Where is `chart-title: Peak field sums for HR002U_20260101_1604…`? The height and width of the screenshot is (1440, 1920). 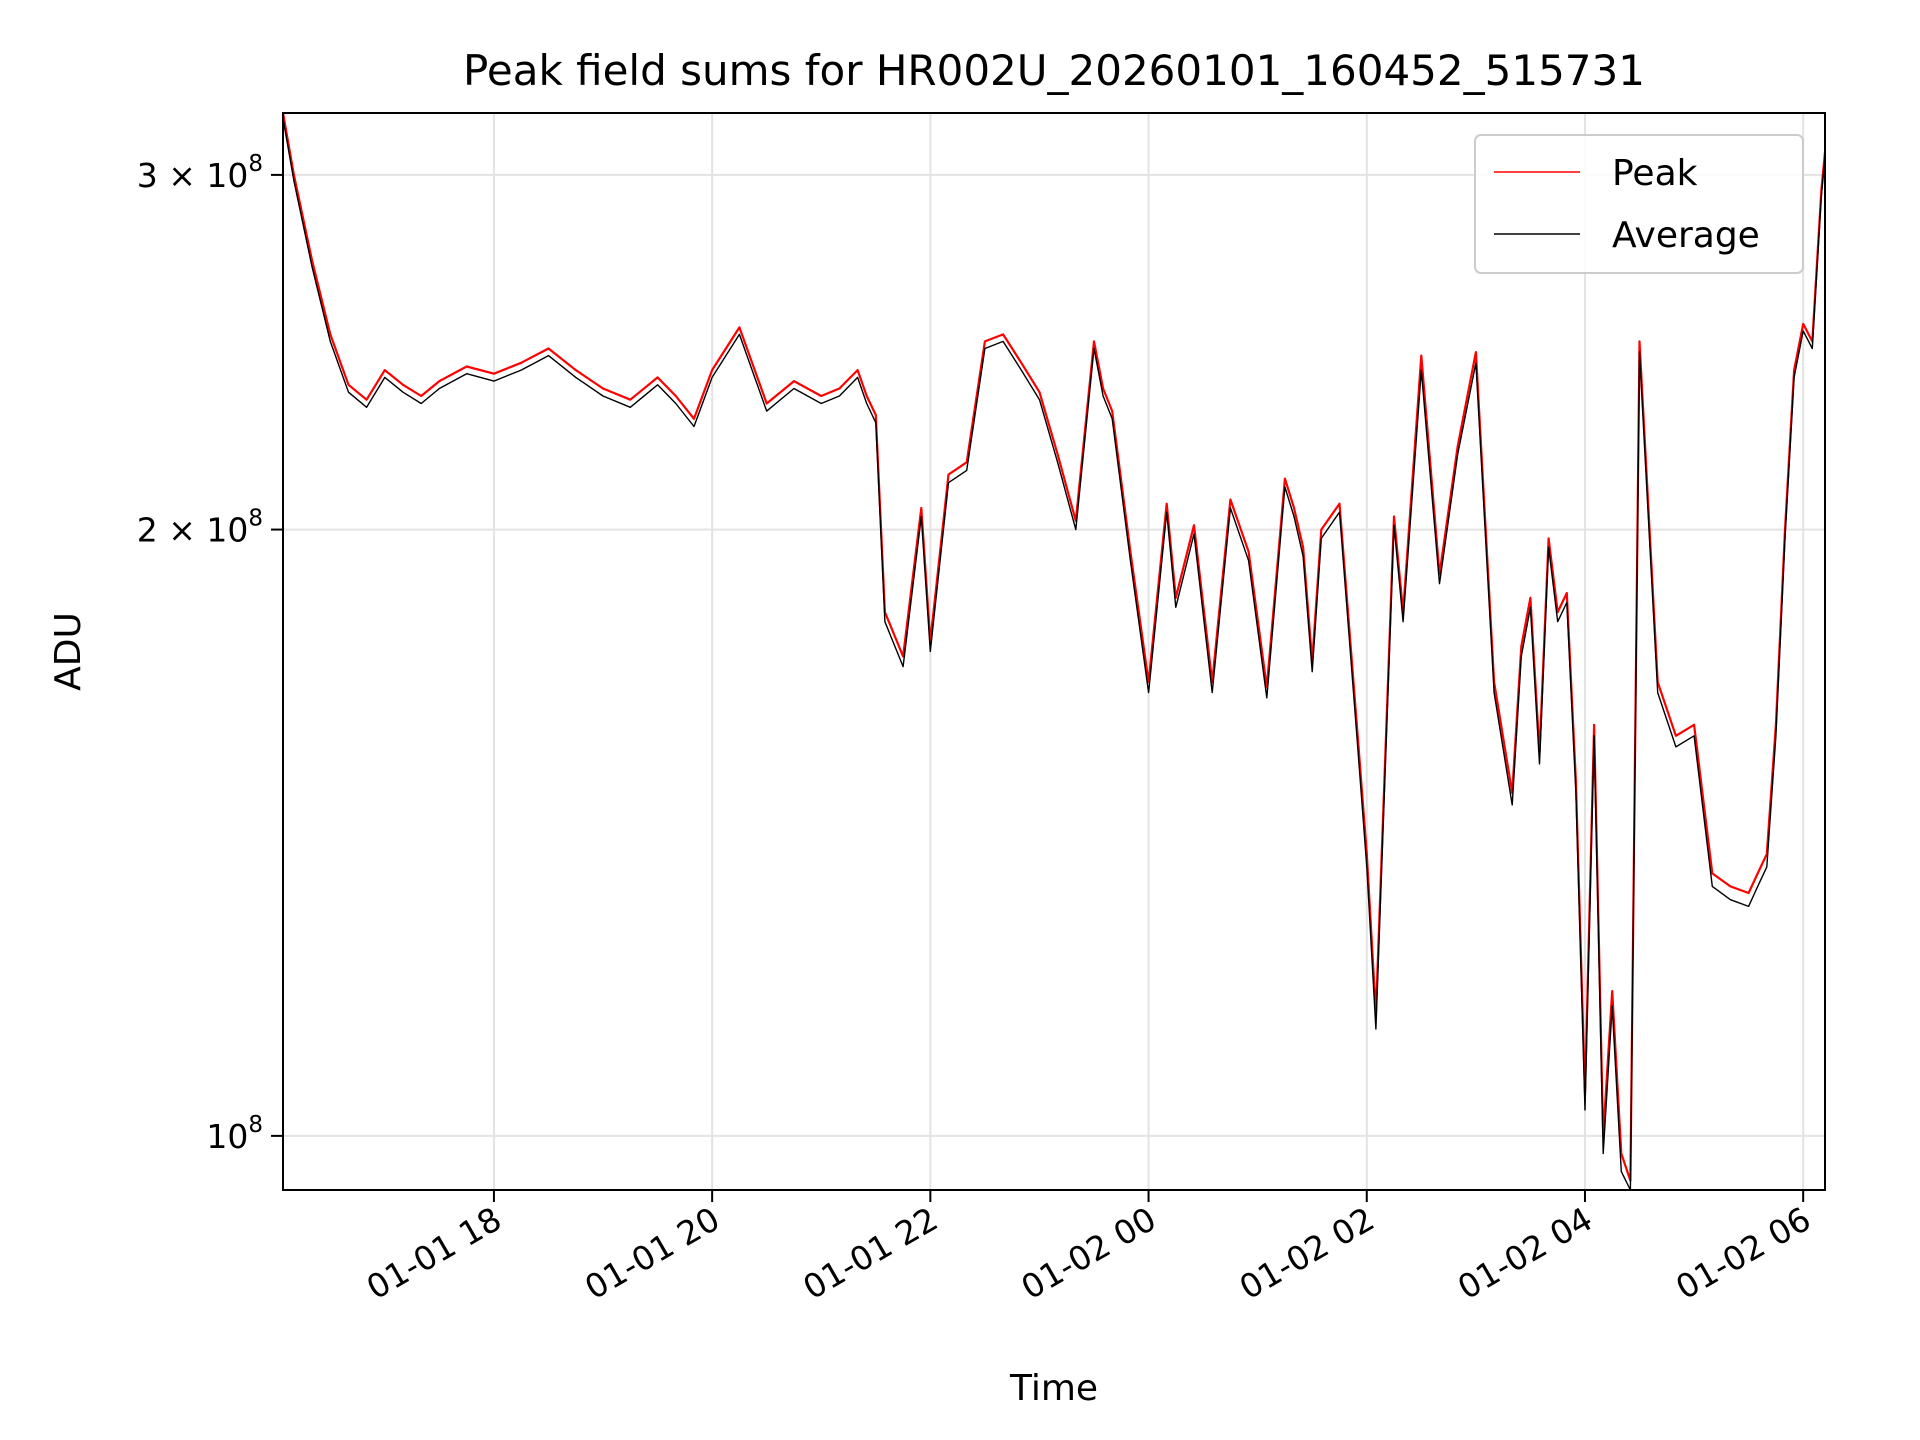 chart-title: Peak field sums for HR002U_20260101_1604… is located at coordinates (1054, 70).